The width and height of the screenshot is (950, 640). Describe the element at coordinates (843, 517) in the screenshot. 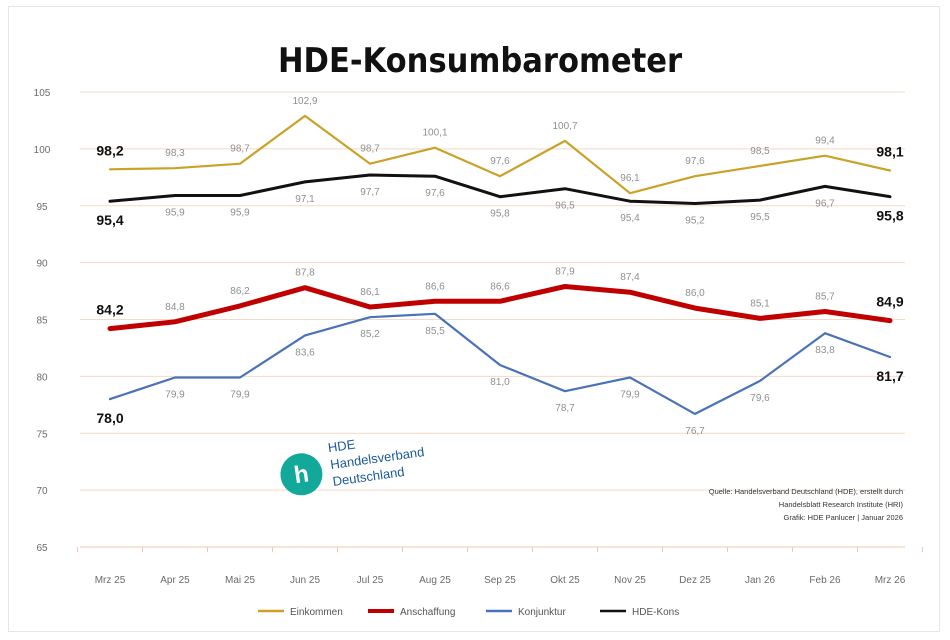

I see `source-line: Grafik: HDE Panlucer | Januar 2026` at that location.